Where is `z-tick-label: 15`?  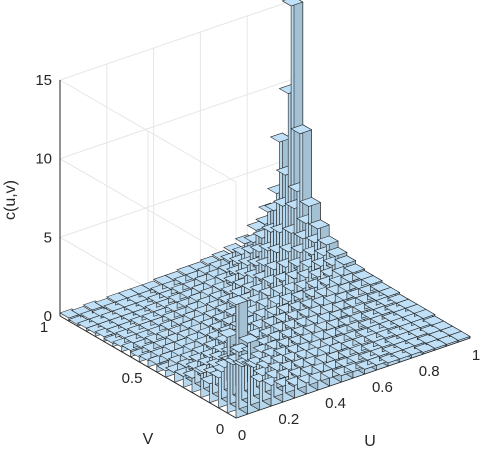 z-tick-label: 15 is located at coordinates (43, 80).